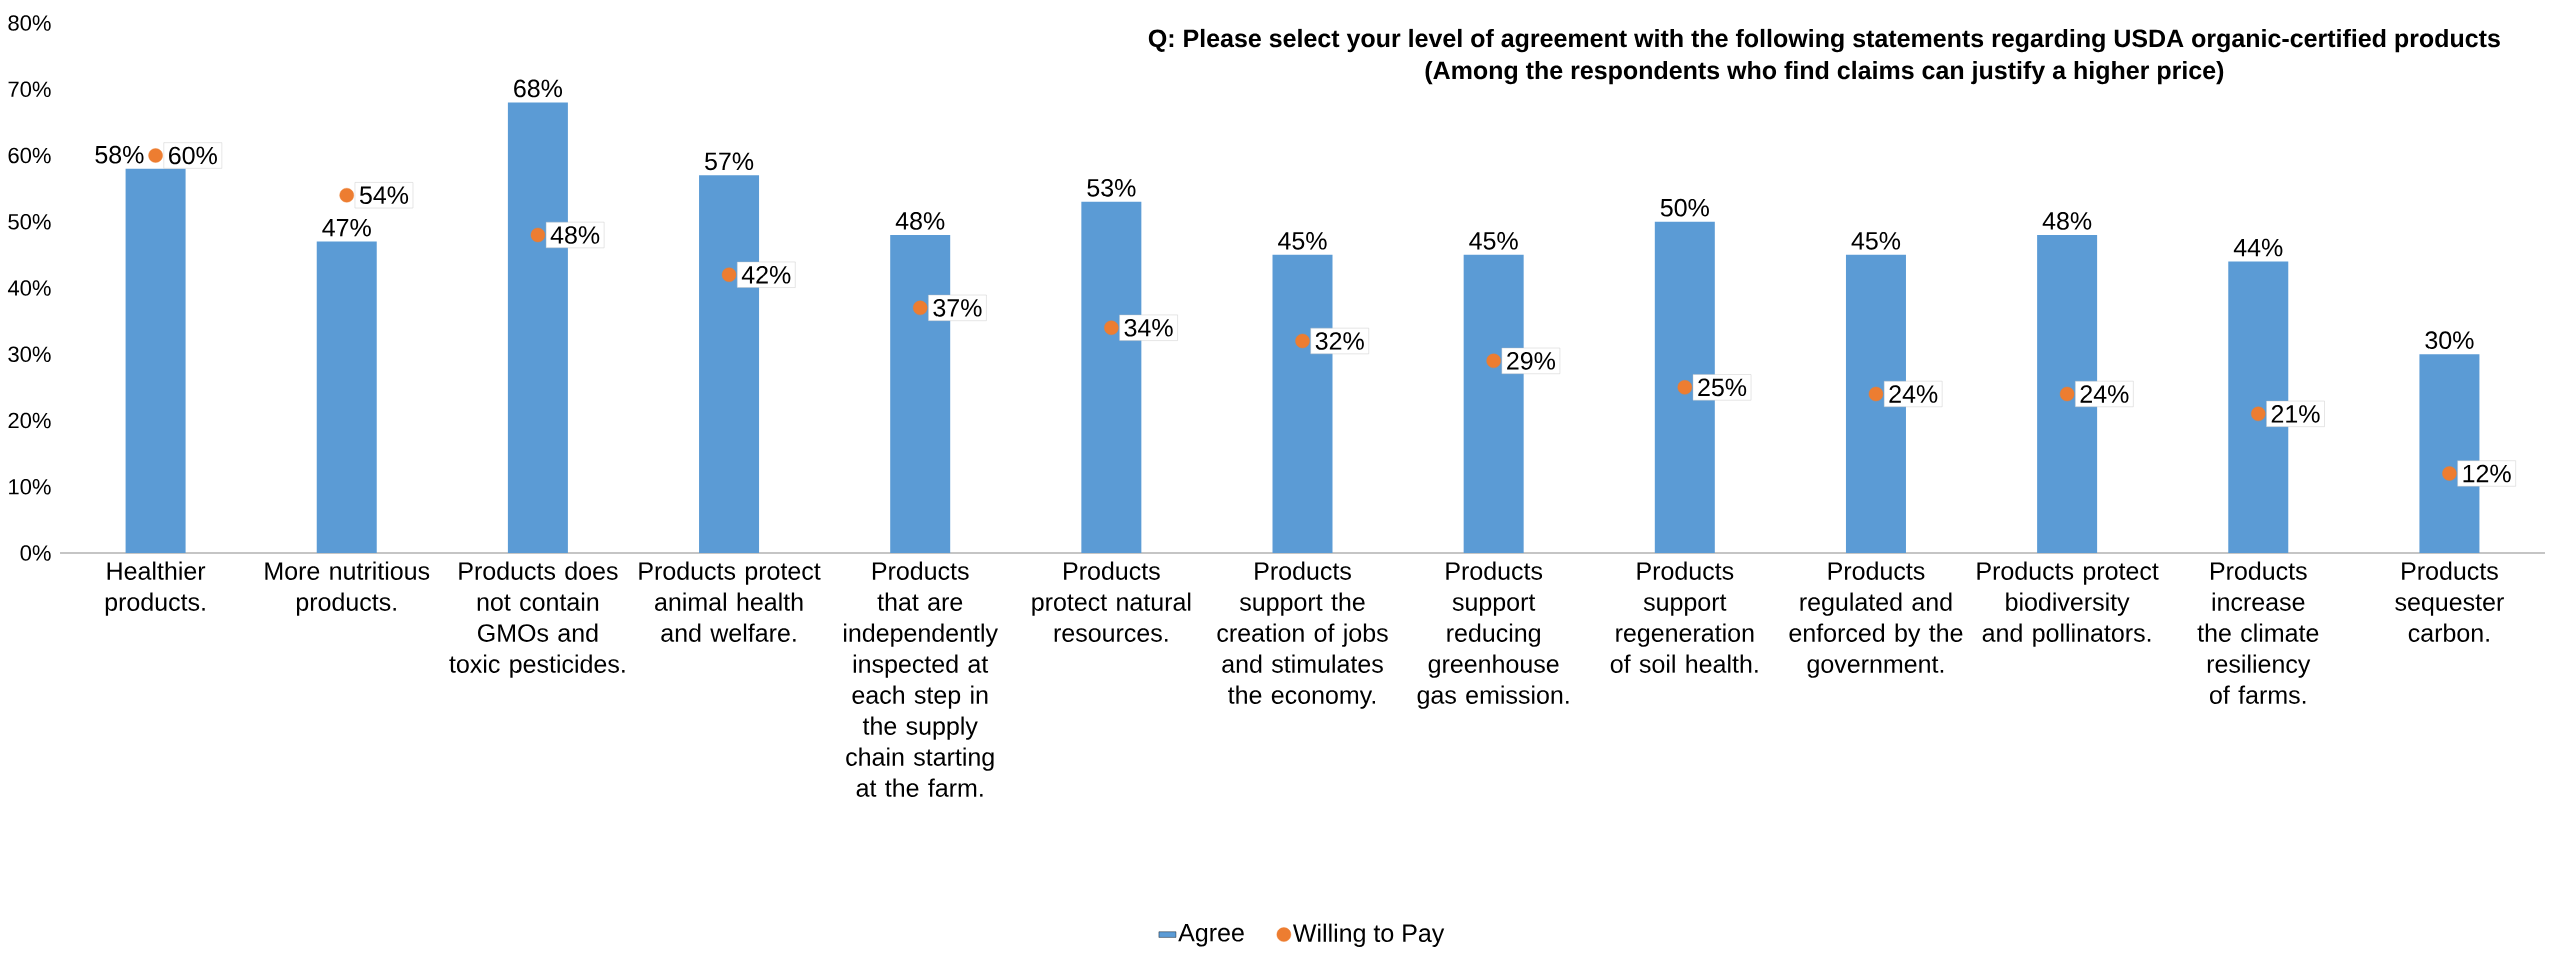 The height and width of the screenshot is (963, 2552). What do you see at coordinates (2258, 247) in the screenshot?
I see `data-label: 44%` at bounding box center [2258, 247].